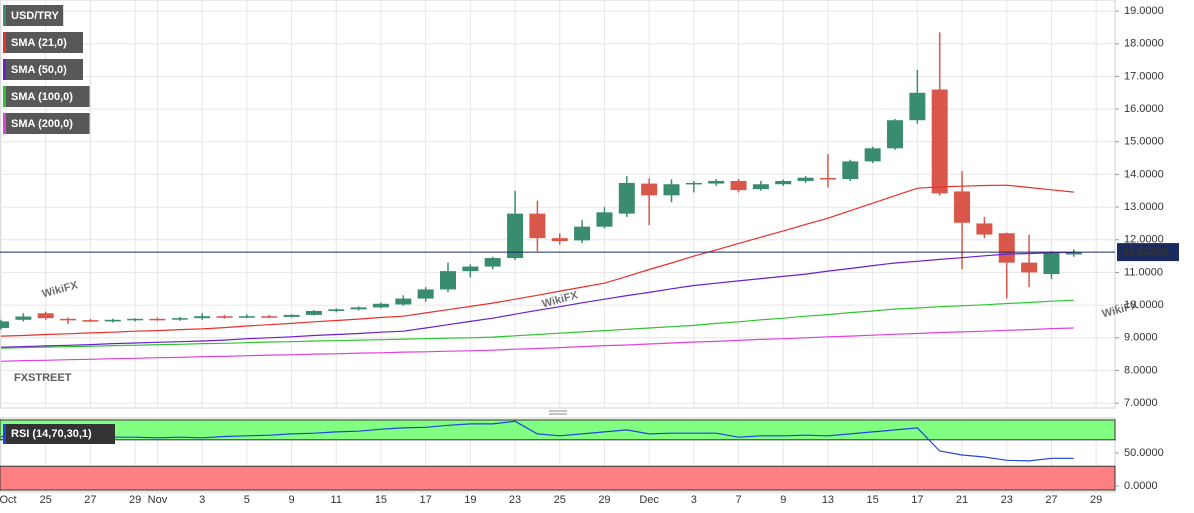 The image size is (1194, 513). What do you see at coordinates (1144, 174) in the screenshot?
I see `y-tick-label: 14.0000` at bounding box center [1144, 174].